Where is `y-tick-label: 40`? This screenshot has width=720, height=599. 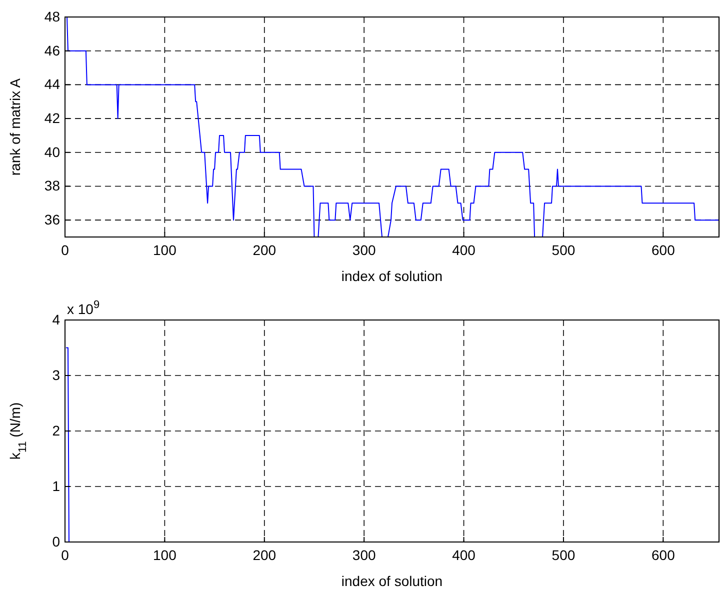 y-tick-label: 40 is located at coordinates (52, 152).